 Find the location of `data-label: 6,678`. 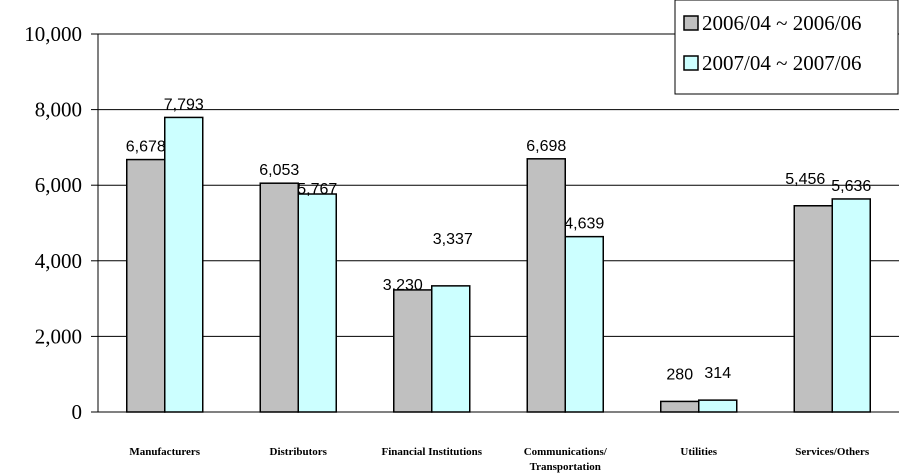

data-label: 6,678 is located at coordinates (146, 147).